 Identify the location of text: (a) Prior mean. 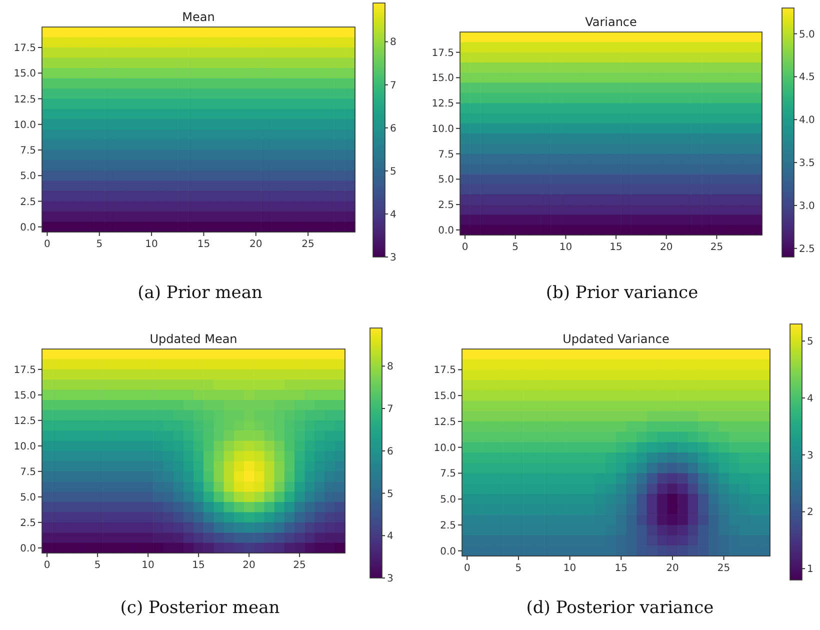
(200, 293).